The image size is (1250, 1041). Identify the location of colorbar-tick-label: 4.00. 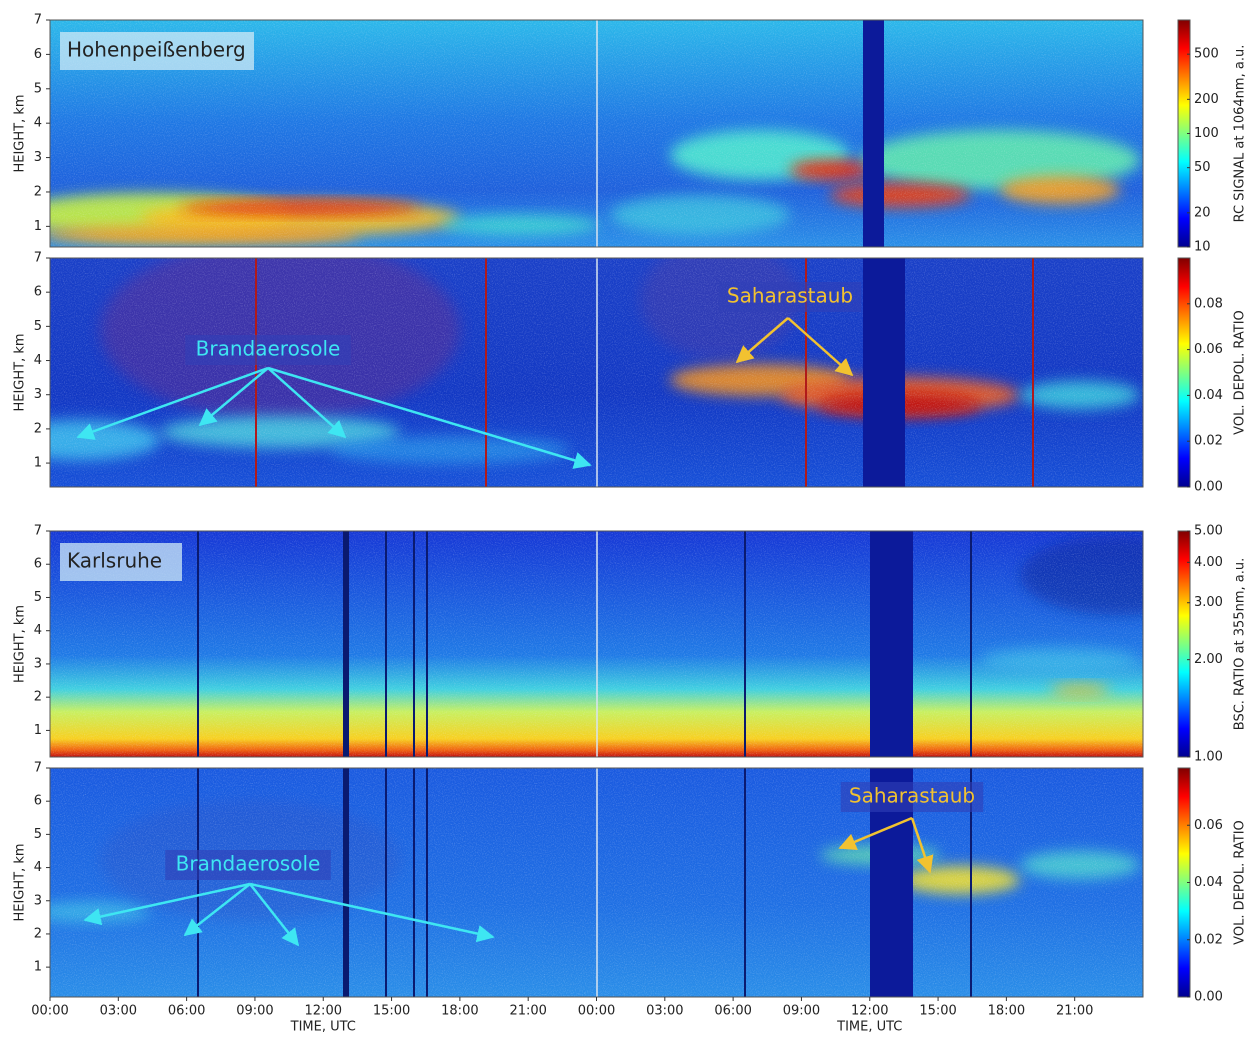
(1208, 562).